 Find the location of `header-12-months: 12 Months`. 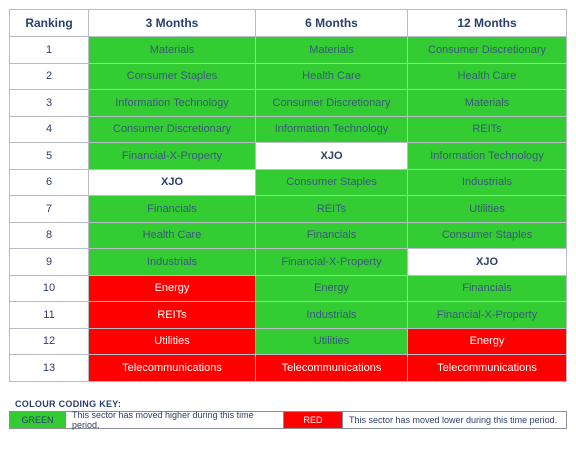

header-12-months: 12 Months is located at coordinates (487, 23).